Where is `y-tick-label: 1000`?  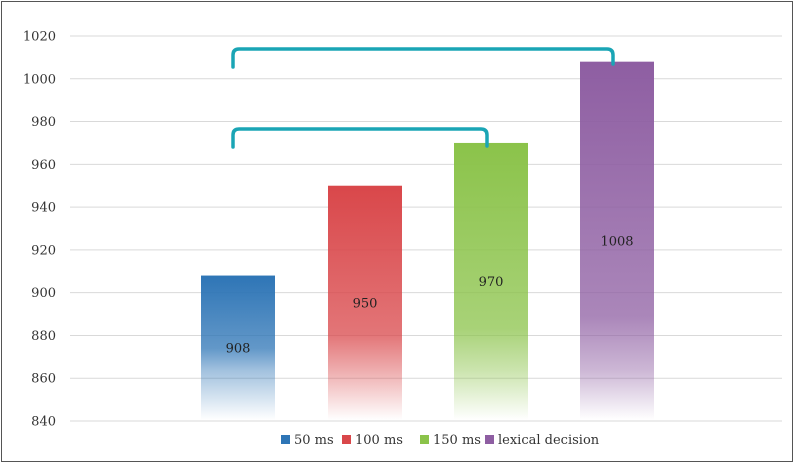
y-tick-label: 1000 is located at coordinates (39, 79).